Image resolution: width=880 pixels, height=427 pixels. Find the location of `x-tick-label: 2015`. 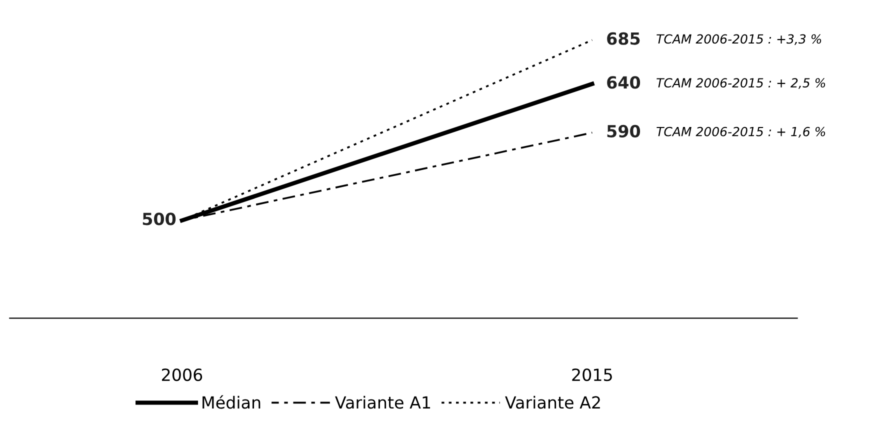

x-tick-label: 2015 is located at coordinates (592, 375).